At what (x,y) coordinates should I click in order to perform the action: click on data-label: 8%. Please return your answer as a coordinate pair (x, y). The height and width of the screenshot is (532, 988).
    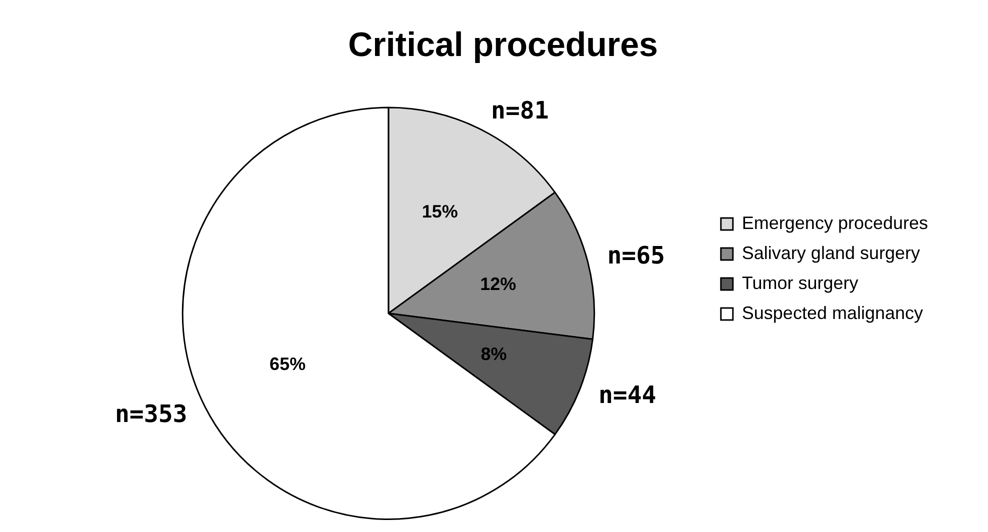
    Looking at the image, I should click on (493, 354).